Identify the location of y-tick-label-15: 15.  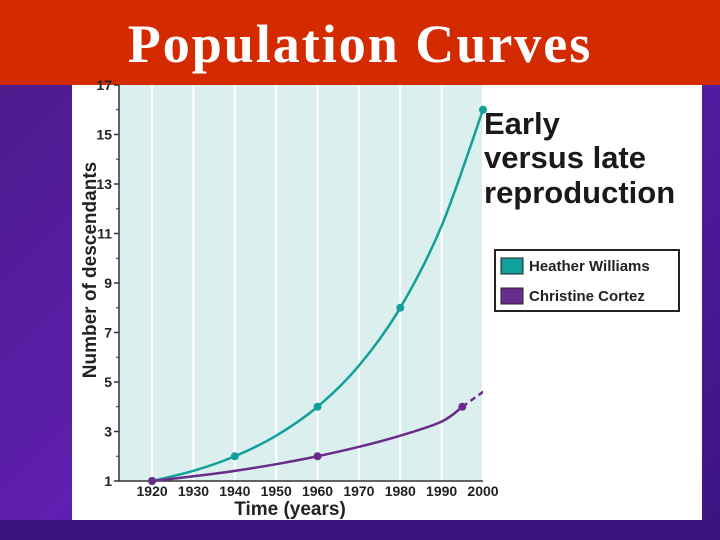
(104, 135).